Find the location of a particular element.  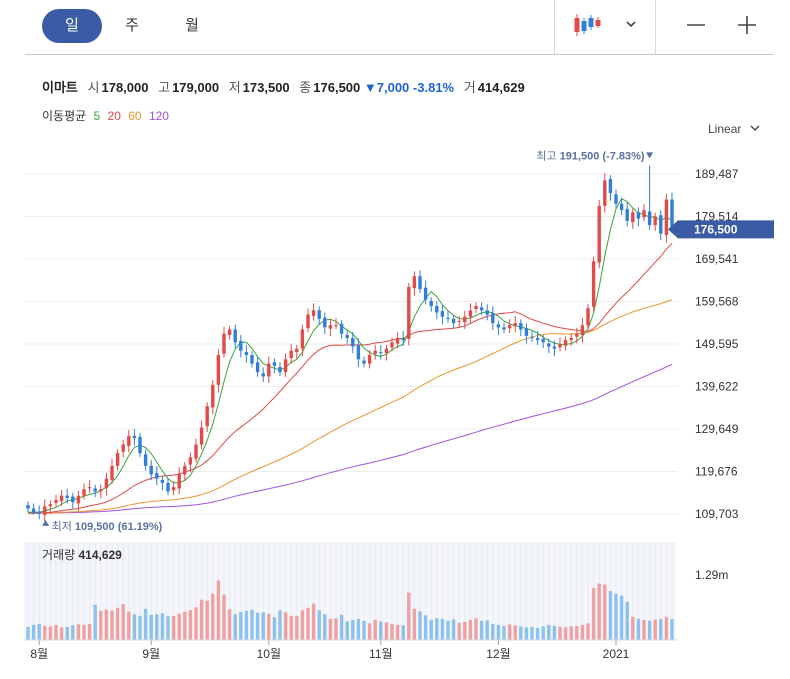

minus-icon is located at coordinates (696, 27).